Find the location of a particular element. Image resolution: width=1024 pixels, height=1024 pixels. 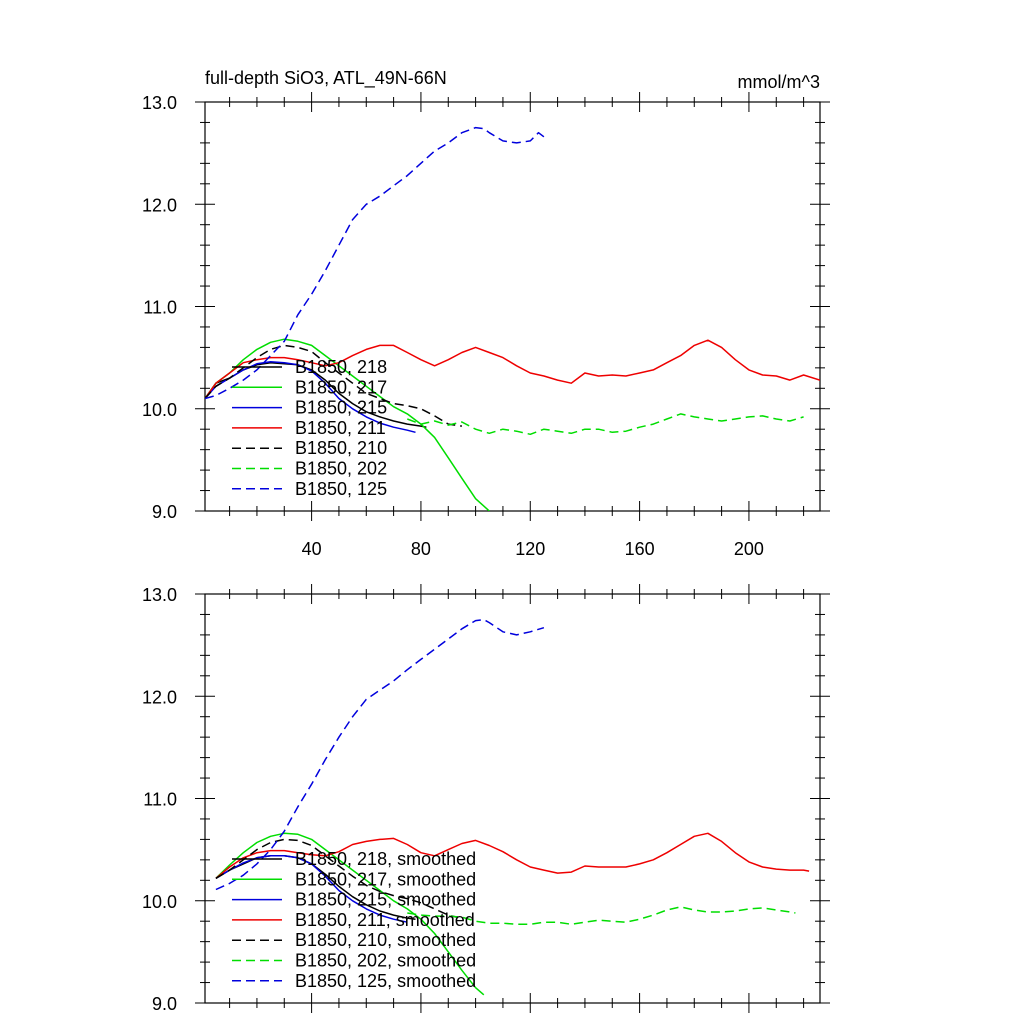

legend-label: B1850, 211 is located at coordinates (340, 428).